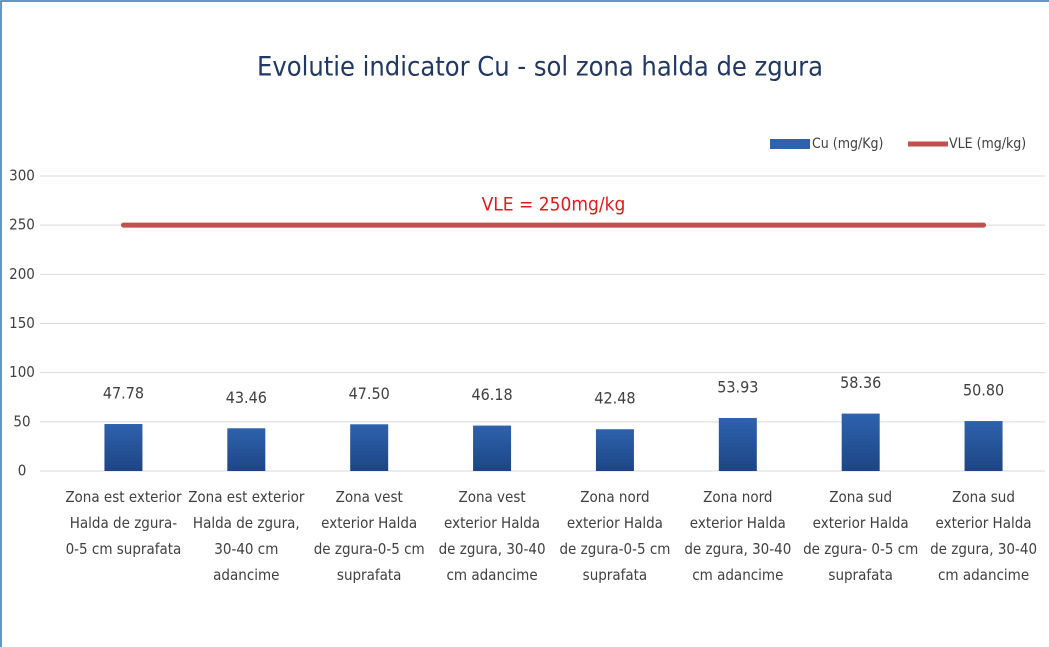 This screenshot has height=647, width=1049. I want to click on x-tick-label-line: Halda de zgura,, so click(246, 523).